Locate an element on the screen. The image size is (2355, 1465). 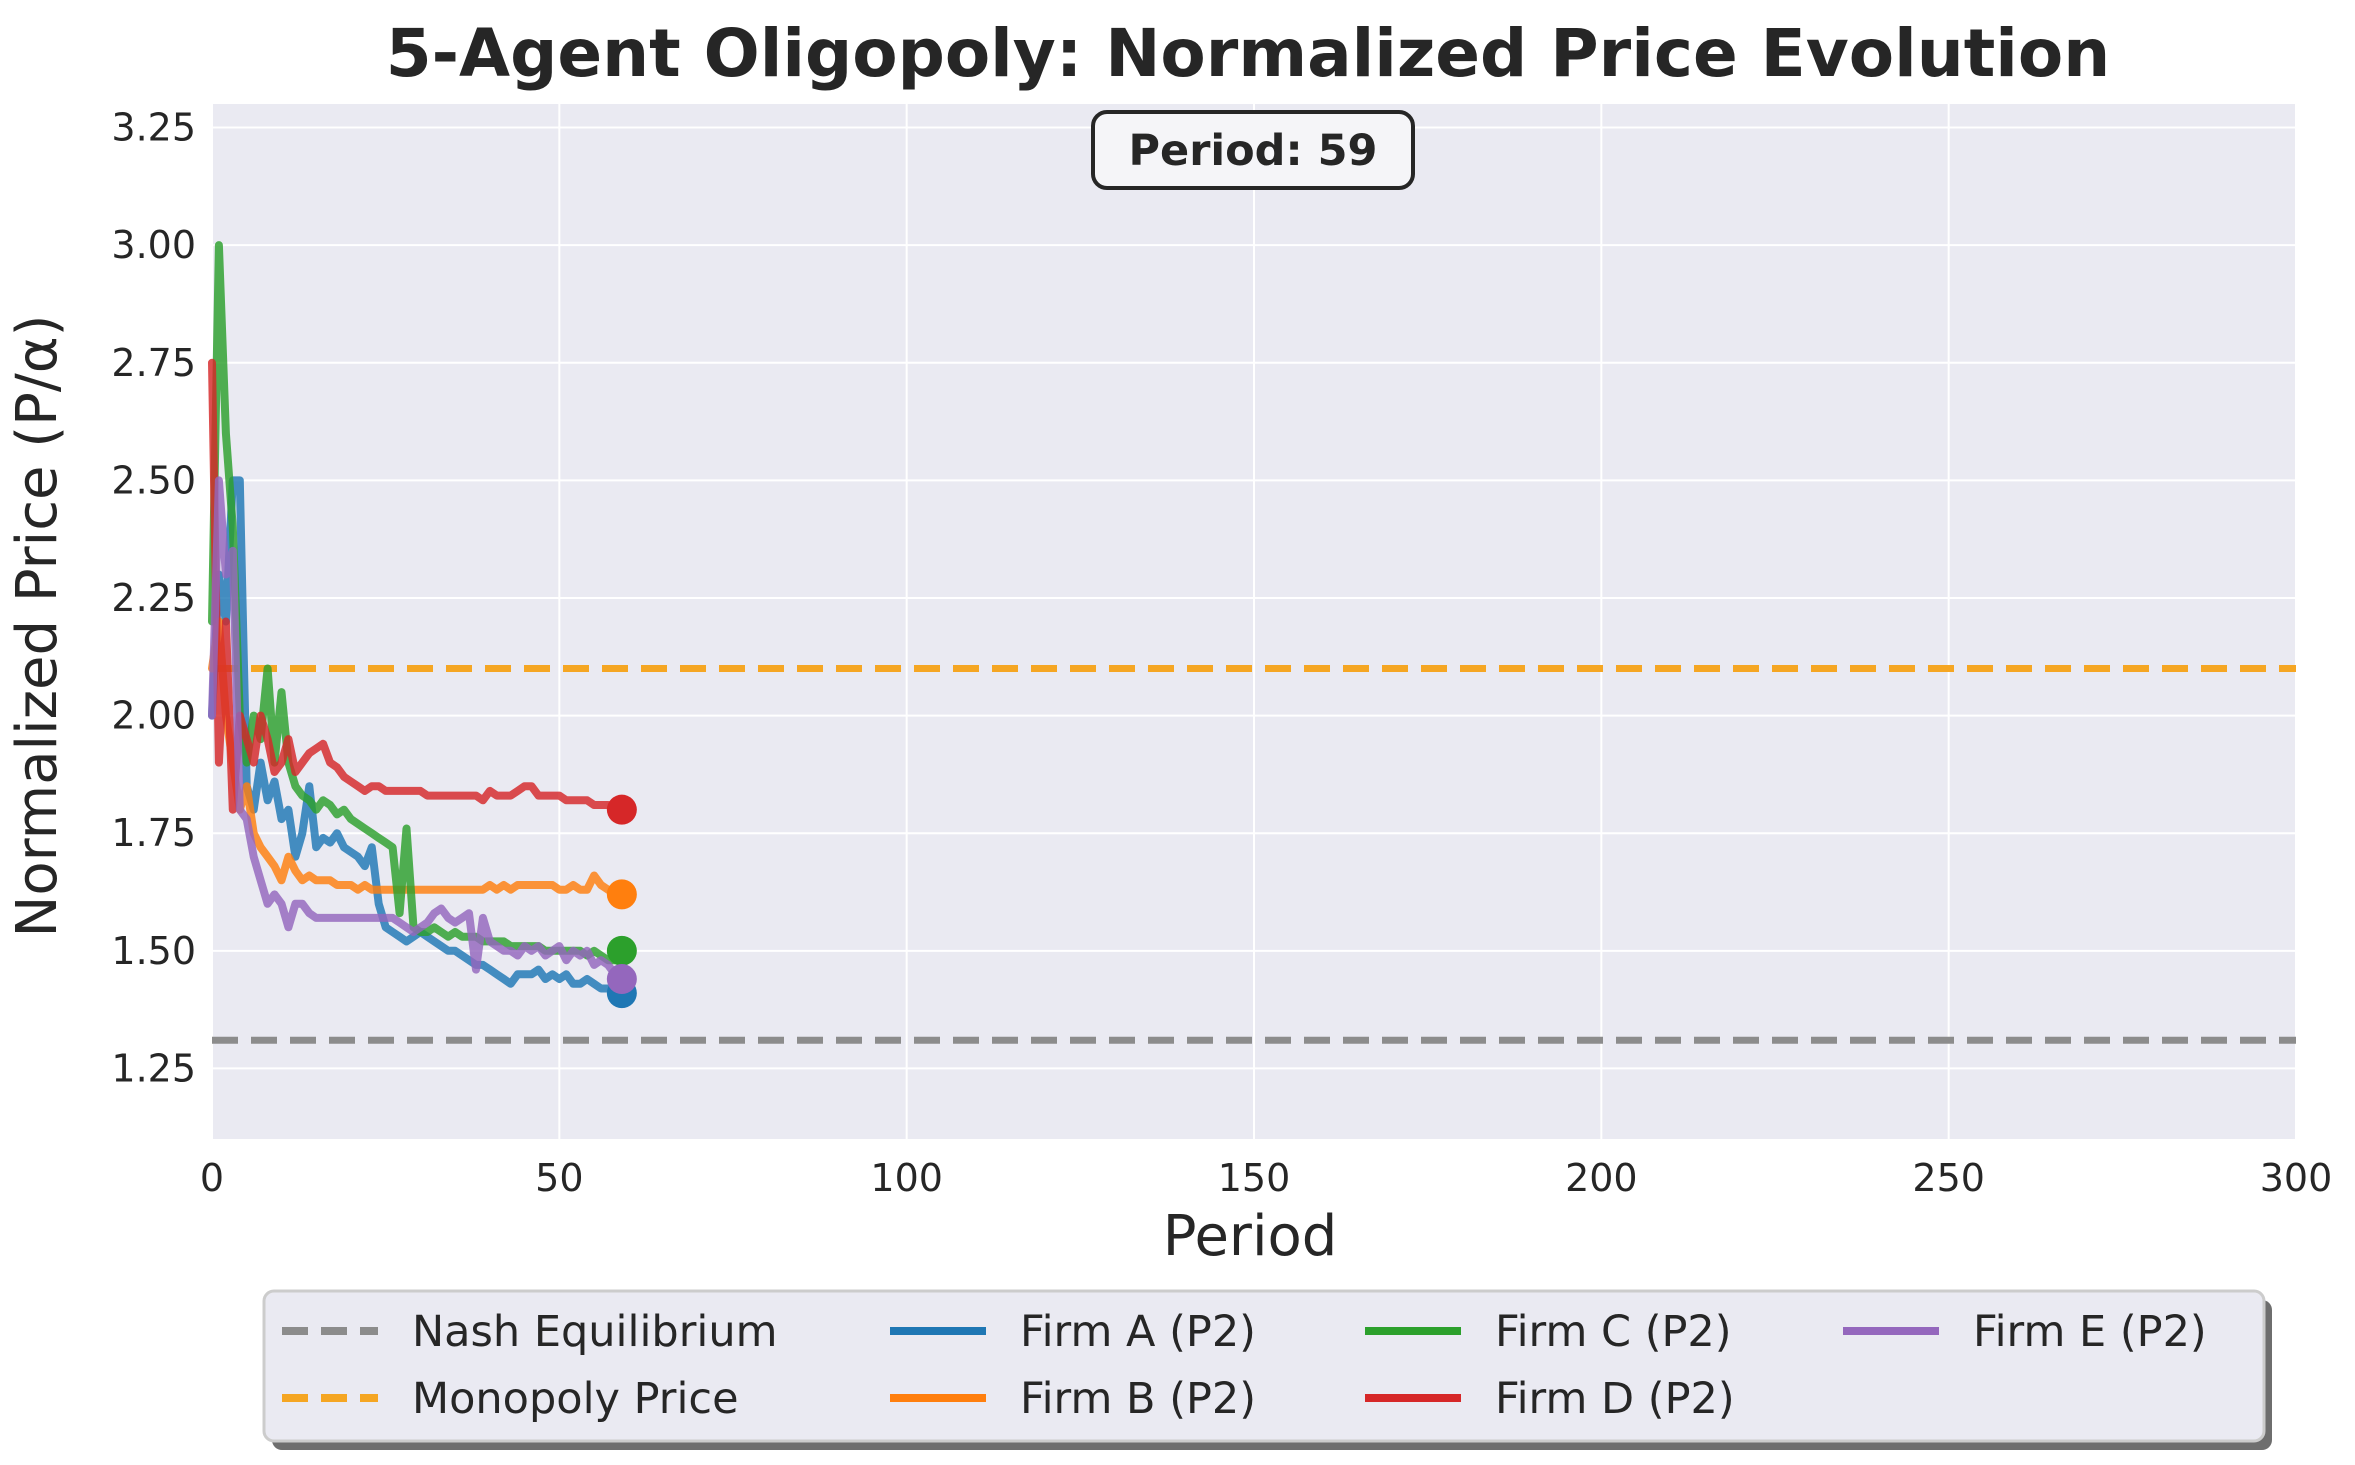
y-tick-label: 1.25 is located at coordinates (153, 1068).